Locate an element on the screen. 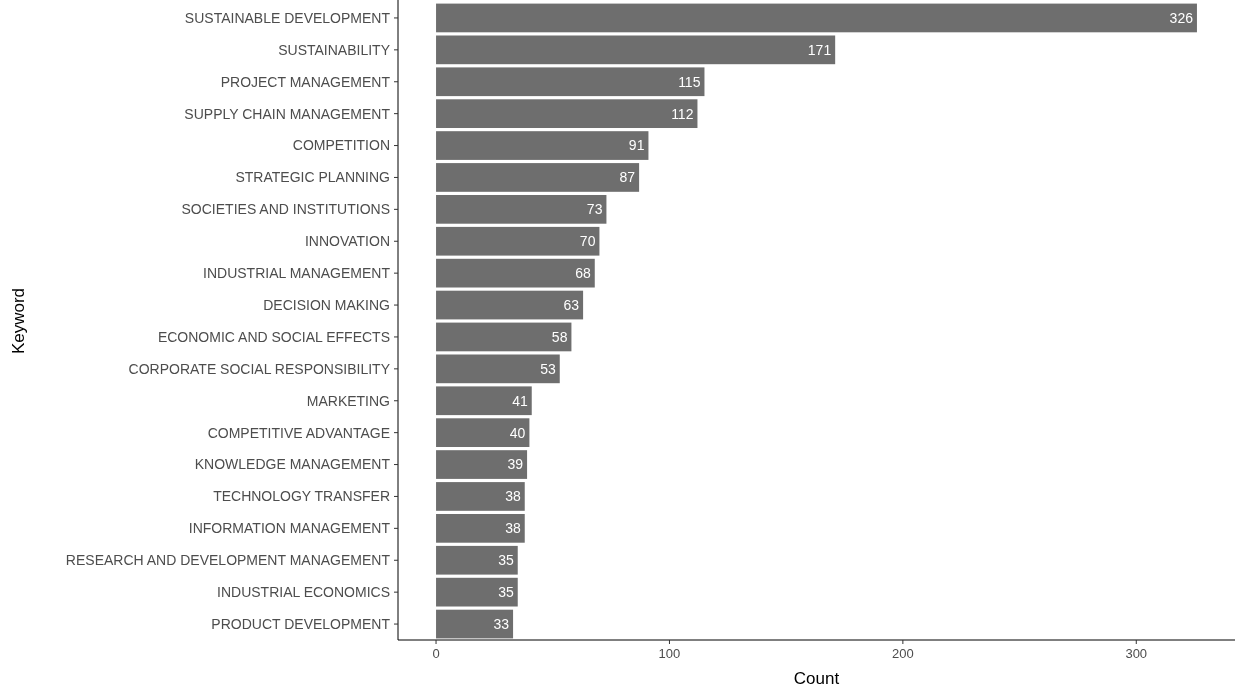  x-axis-title: Count is located at coordinates (816, 678).